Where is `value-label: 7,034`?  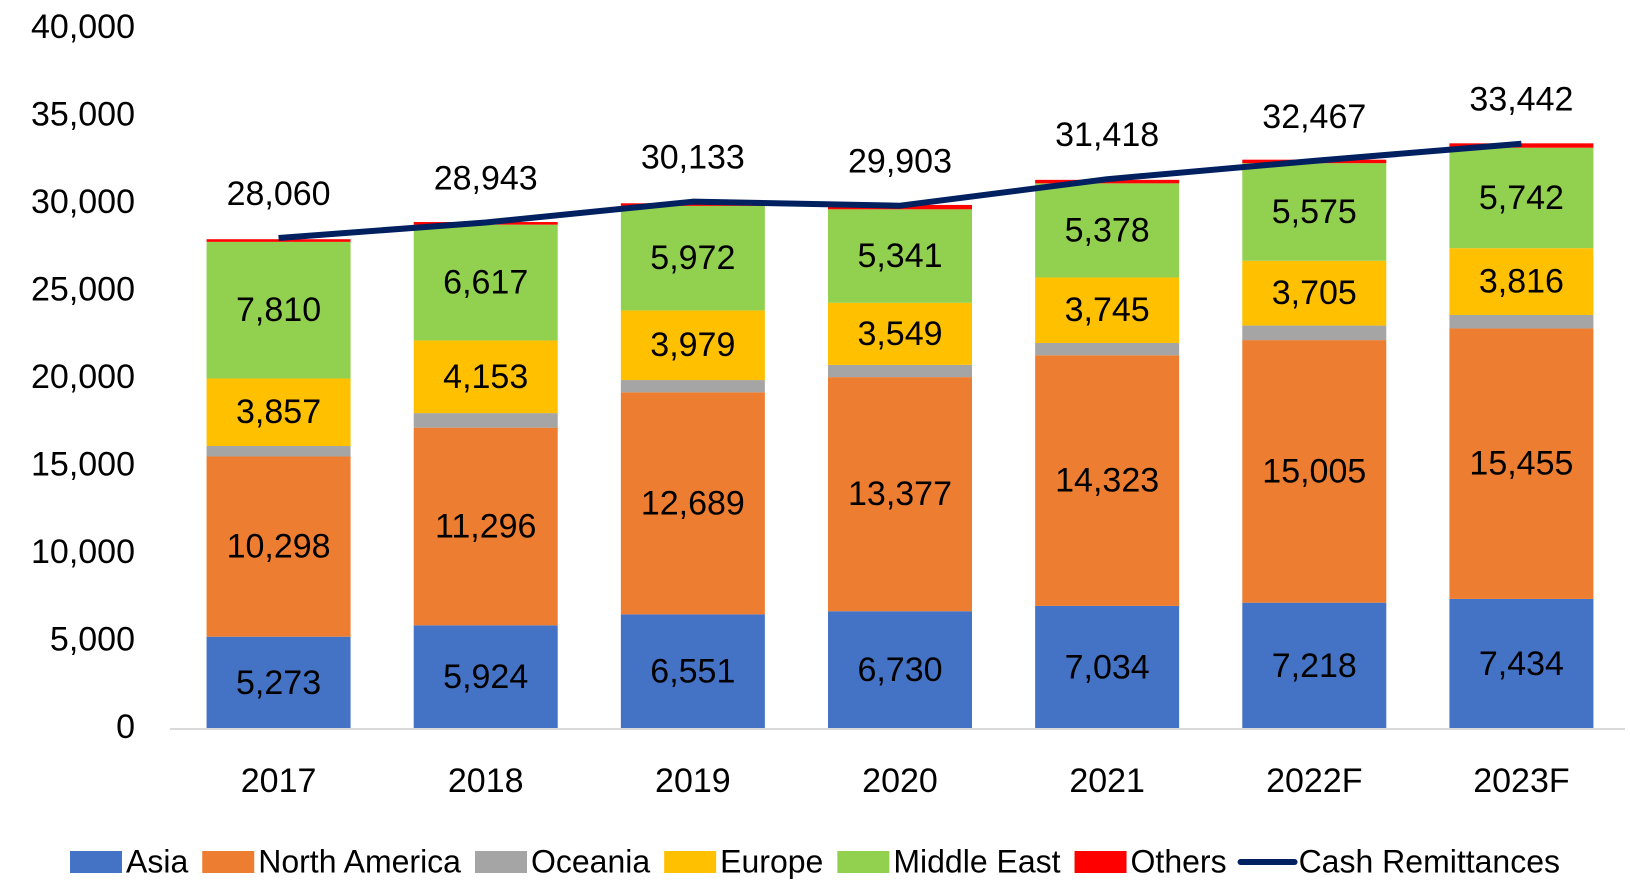
value-label: 7,034 is located at coordinates (1107, 667).